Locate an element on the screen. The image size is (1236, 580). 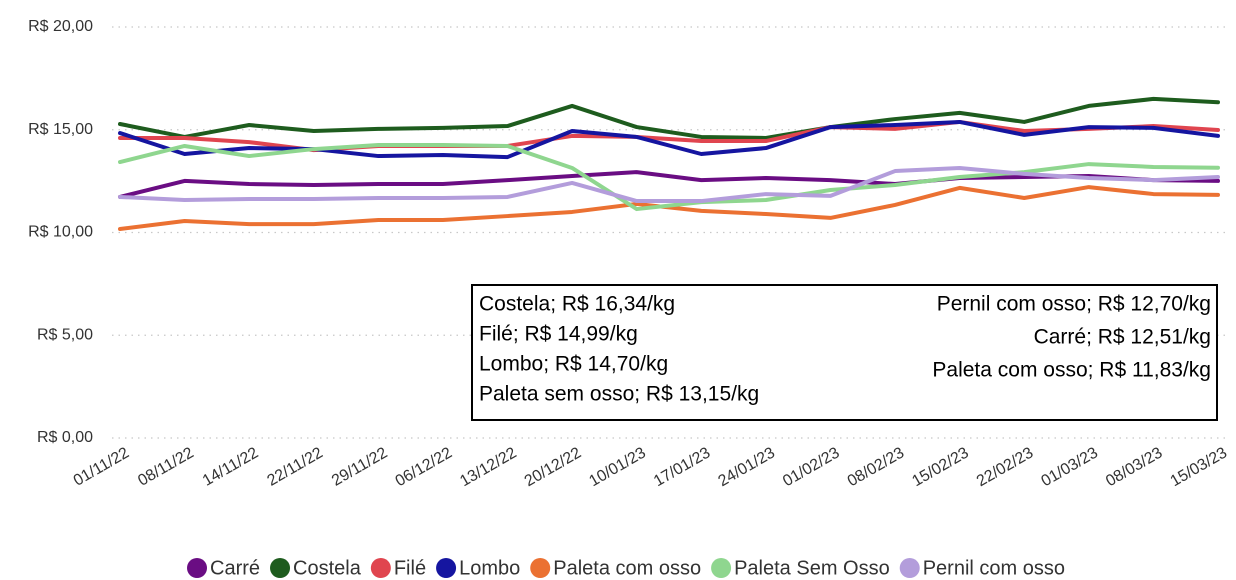
x-tick-label: 22/11/22 is located at coordinates (295, 466).